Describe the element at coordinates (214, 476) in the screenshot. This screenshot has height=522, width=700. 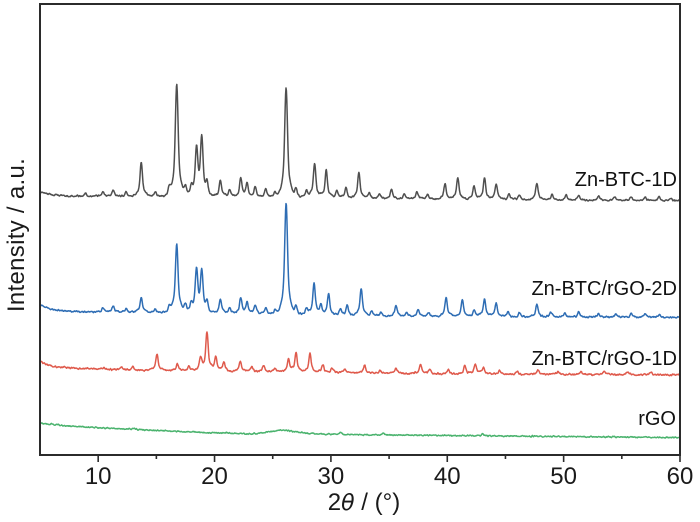
I see `x-tick-label-20: 20` at that location.